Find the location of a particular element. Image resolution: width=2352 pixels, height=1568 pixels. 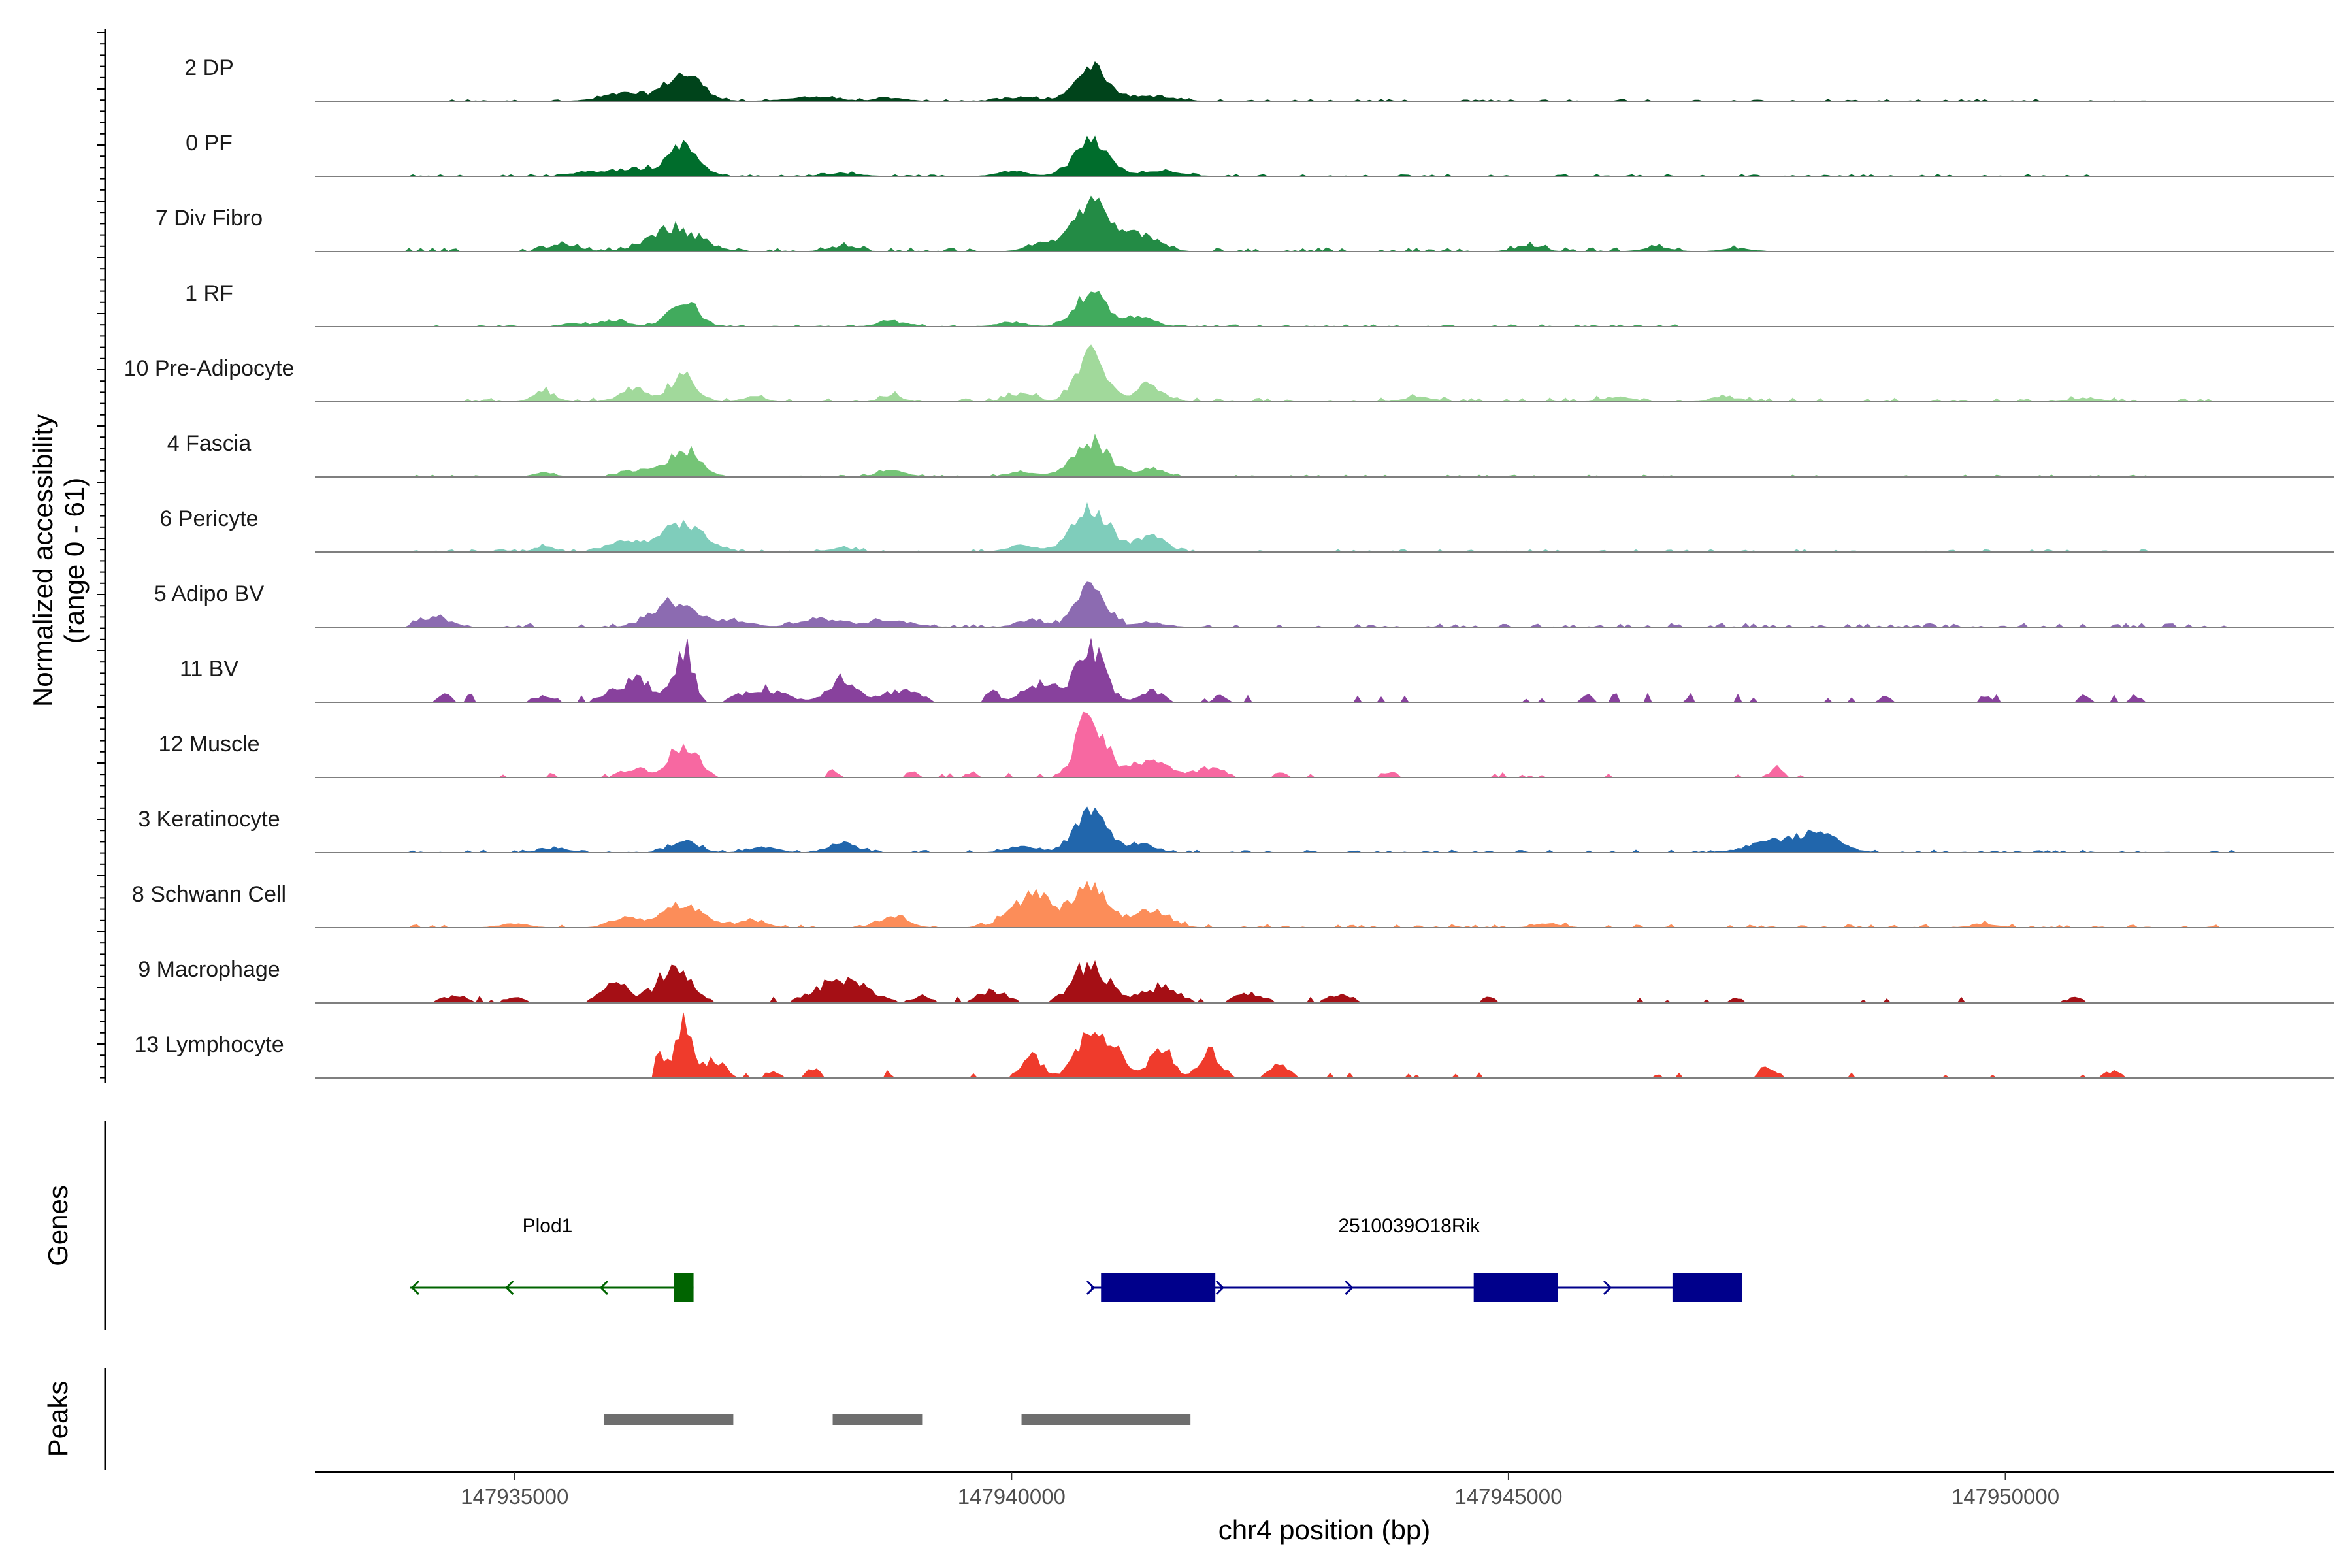

track-label: 1 RF is located at coordinates (209, 293).